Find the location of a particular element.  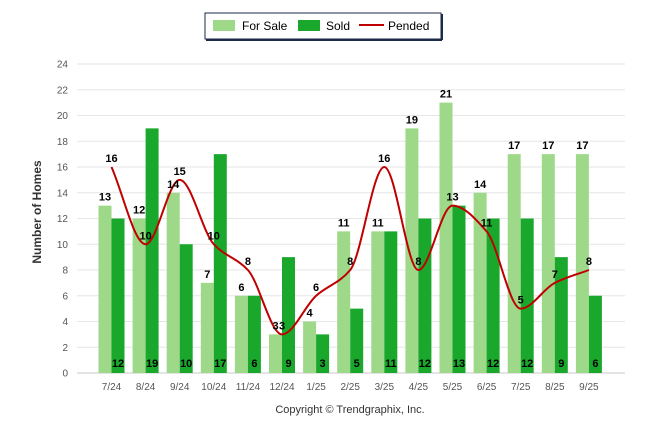

label-for-sale: 7 is located at coordinates (207, 275).